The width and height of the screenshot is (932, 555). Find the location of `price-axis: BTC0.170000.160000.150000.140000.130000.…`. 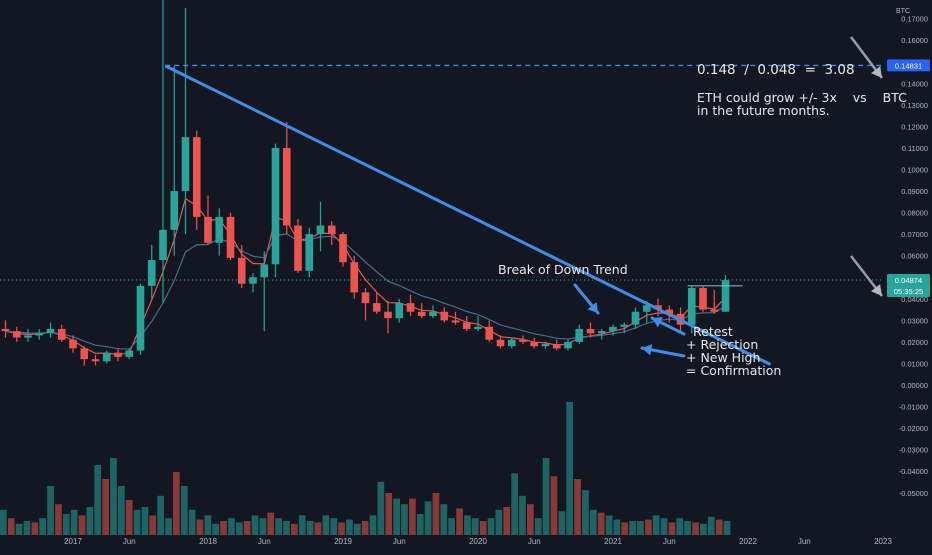

price-axis: BTC0.170000.160000.150000.140000.130000.… is located at coordinates (908, 275).